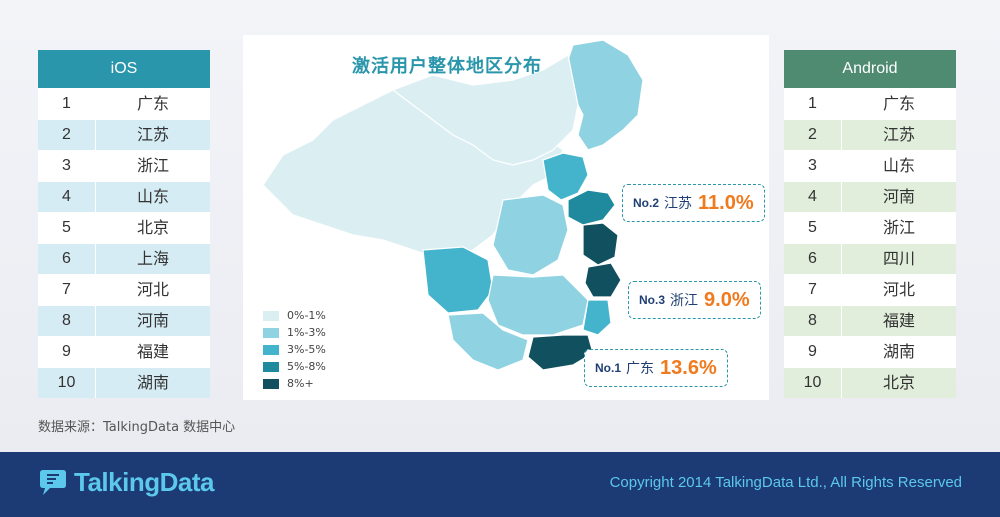 The height and width of the screenshot is (517, 1000). I want to click on legend-label: 0%-1%, so click(306, 315).